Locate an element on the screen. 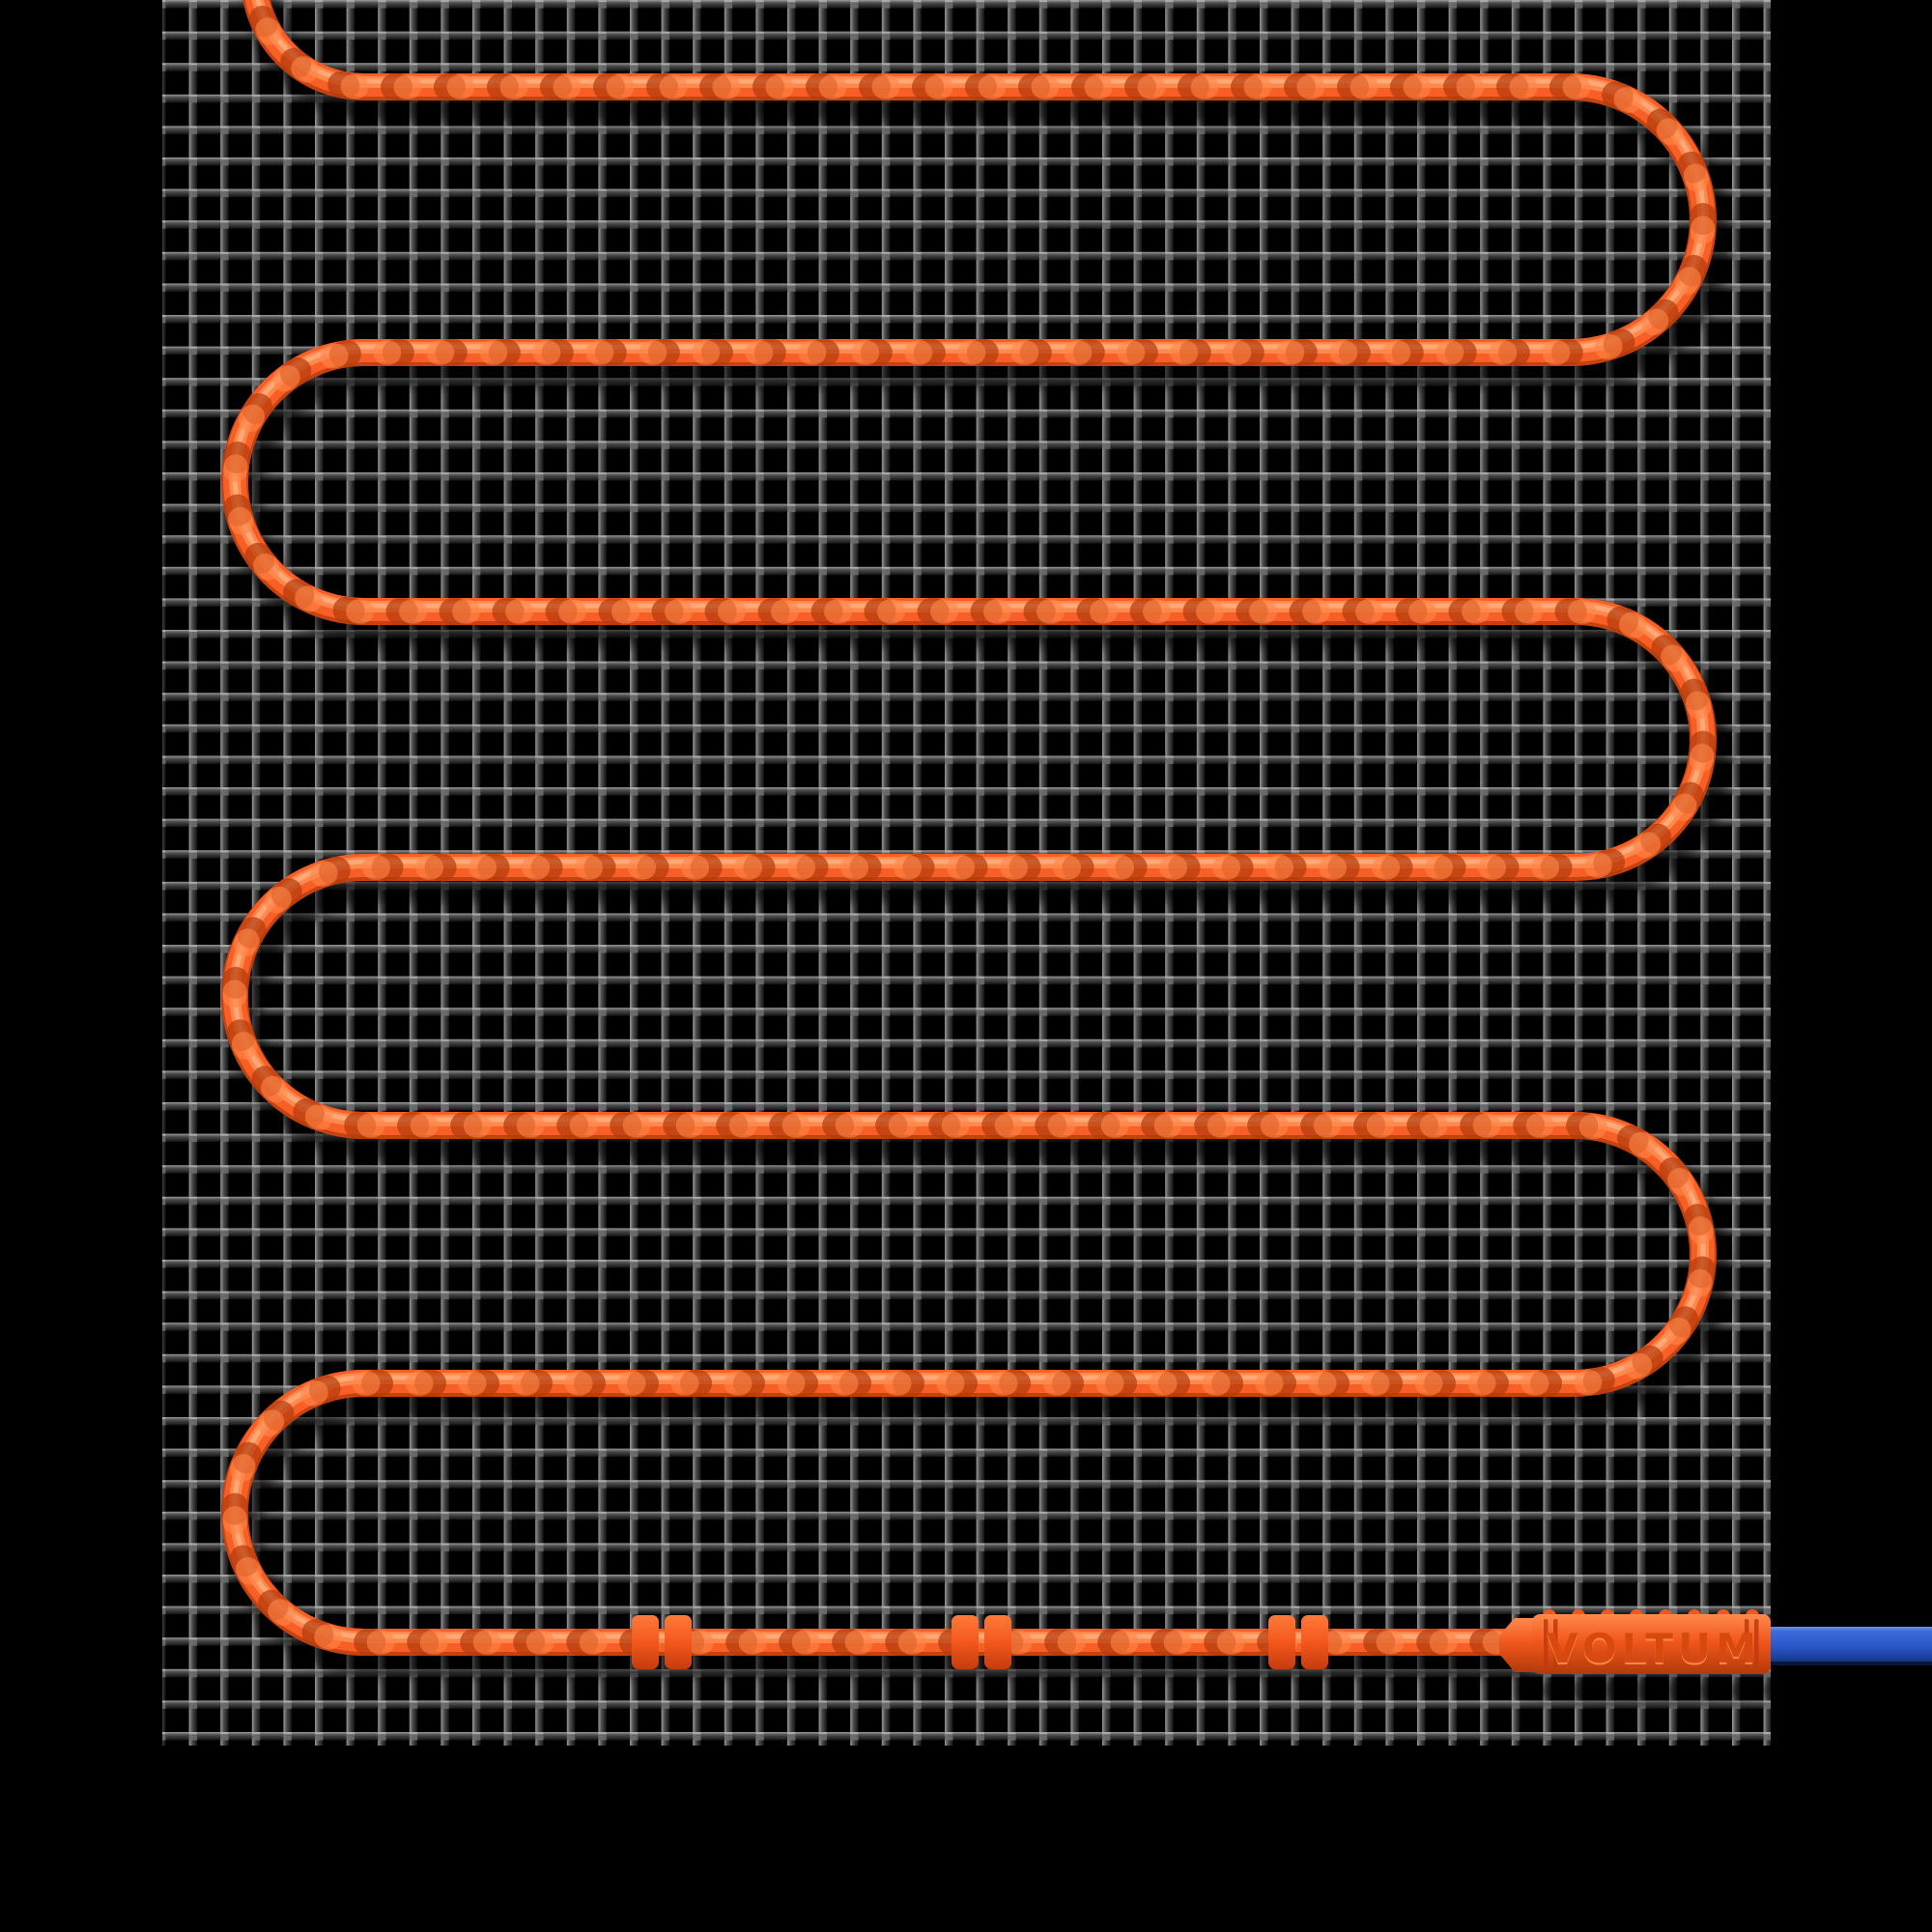 The width and height of the screenshot is (1932, 1932). power-lead-cable-bottom-edge is located at coordinates (1848, 1663).